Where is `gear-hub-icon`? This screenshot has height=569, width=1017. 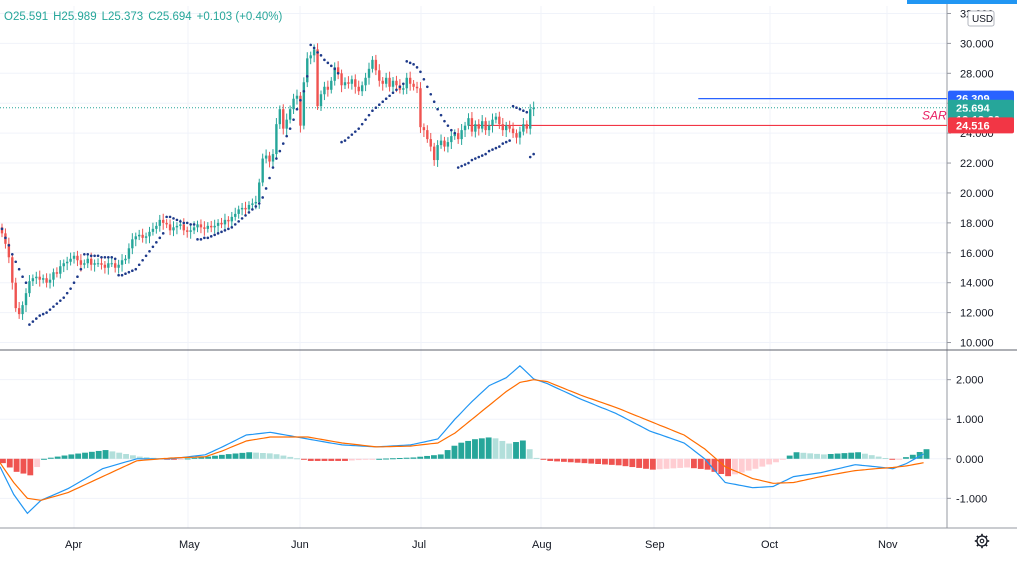
gear-hub-icon is located at coordinates (982, 541).